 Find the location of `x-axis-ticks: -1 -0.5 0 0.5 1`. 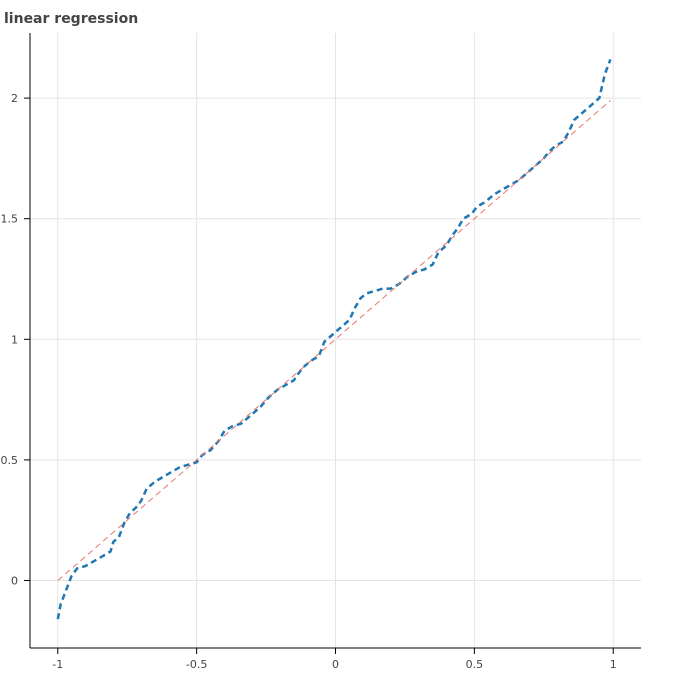

x-axis-ticks: -1 -0.5 0 0.5 1 is located at coordinates (334, 659).